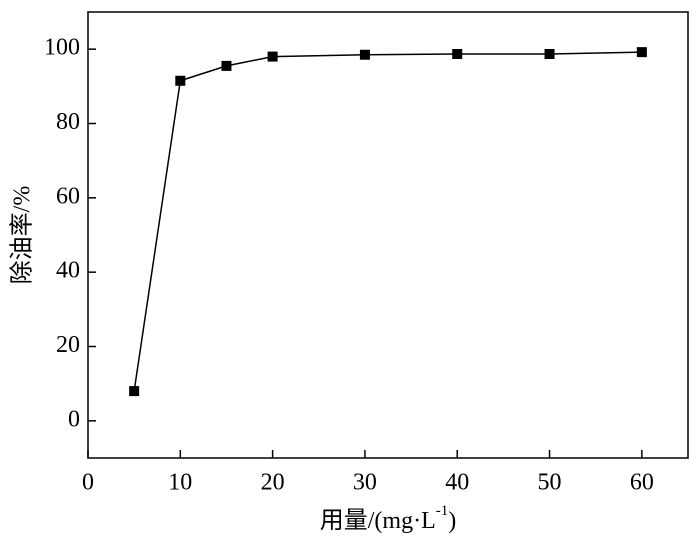  Describe the element at coordinates (68, 196) in the screenshot. I see `y-tick-label: 60` at that location.